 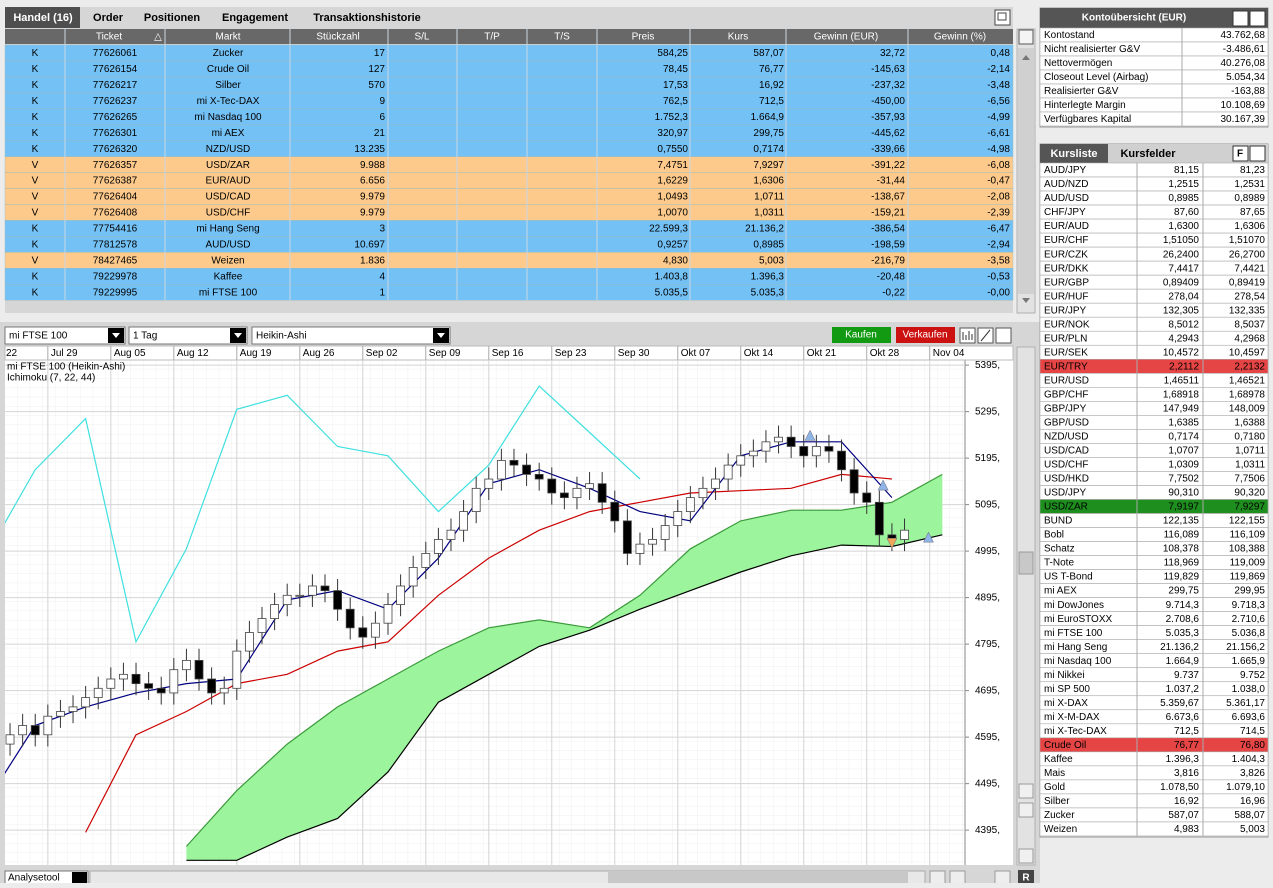 I want to click on cell: Silber, so click(x=228, y=85).